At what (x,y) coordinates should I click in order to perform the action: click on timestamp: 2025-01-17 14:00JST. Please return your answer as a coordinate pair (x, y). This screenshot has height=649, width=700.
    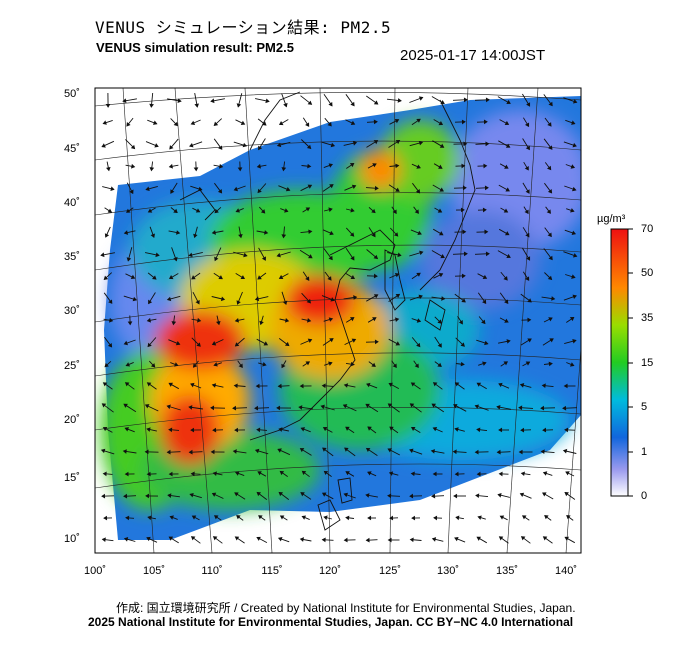
    Looking at the image, I should click on (473, 55).